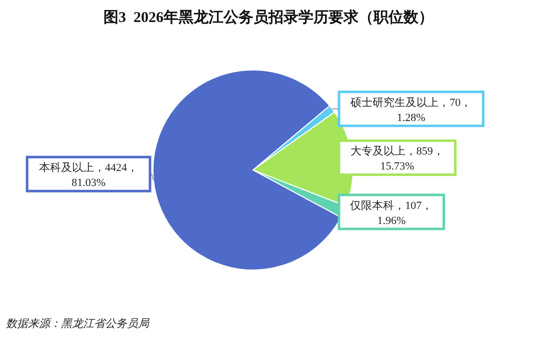  I want to click on slice-label: 硕士研究生及以上，70，1.28%, so click(411, 110).